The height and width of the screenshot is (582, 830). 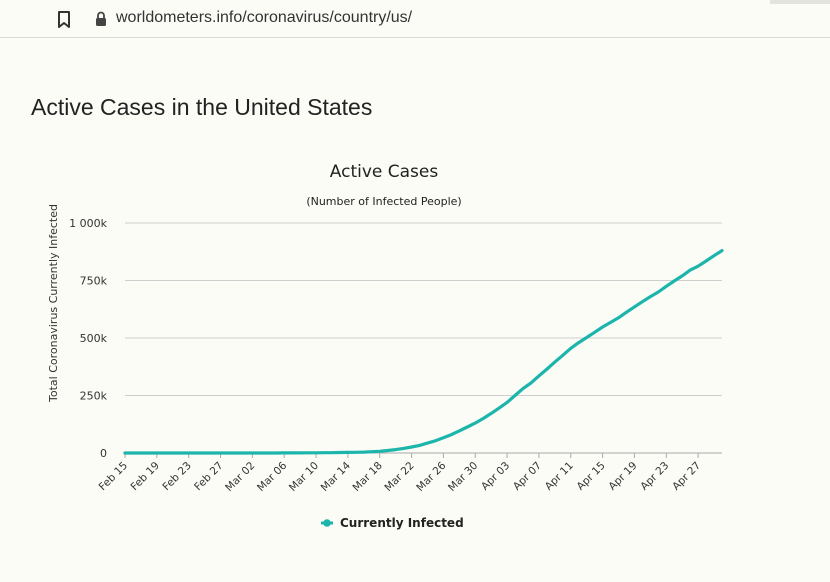 What do you see at coordinates (101, 18) in the screenshot?
I see `lock-icon` at bounding box center [101, 18].